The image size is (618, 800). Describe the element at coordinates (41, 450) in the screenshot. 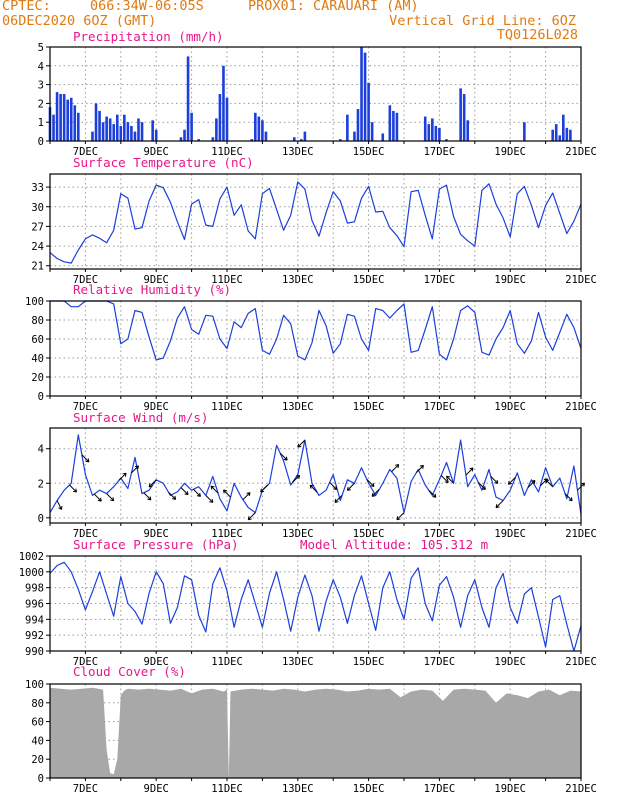

I see `wind-ytick-label: 4` at that location.